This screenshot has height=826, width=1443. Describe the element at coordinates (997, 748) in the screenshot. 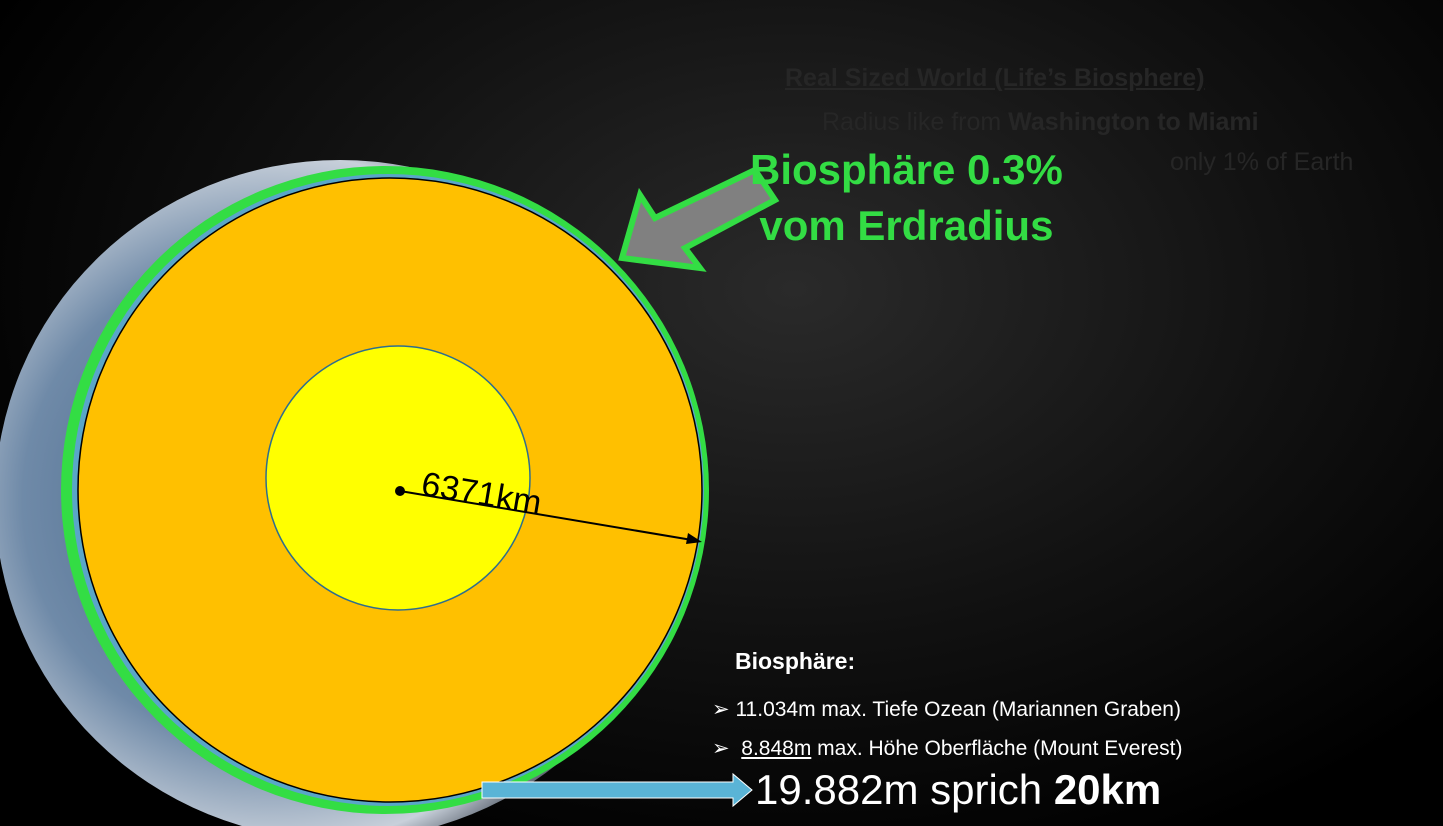

I see `text: max. Höhe Oberfläche (Mount Everest)` at that location.